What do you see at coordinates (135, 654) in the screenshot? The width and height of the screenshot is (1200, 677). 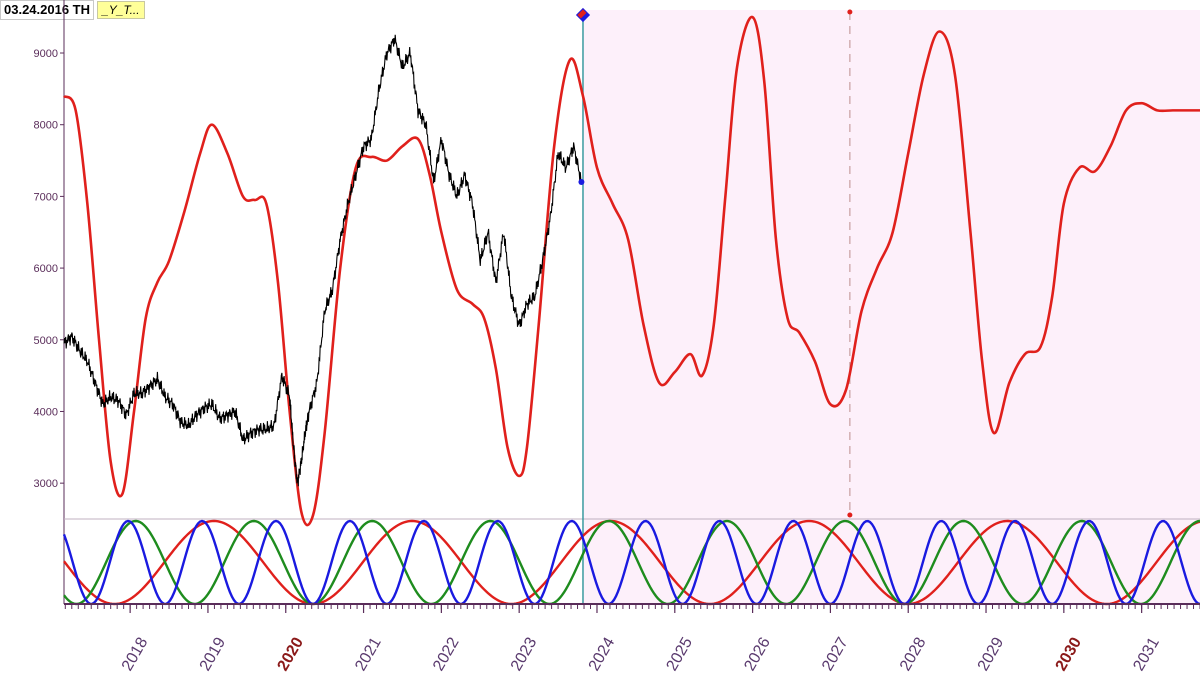 I see `x-tick-label: 2018` at bounding box center [135, 654].